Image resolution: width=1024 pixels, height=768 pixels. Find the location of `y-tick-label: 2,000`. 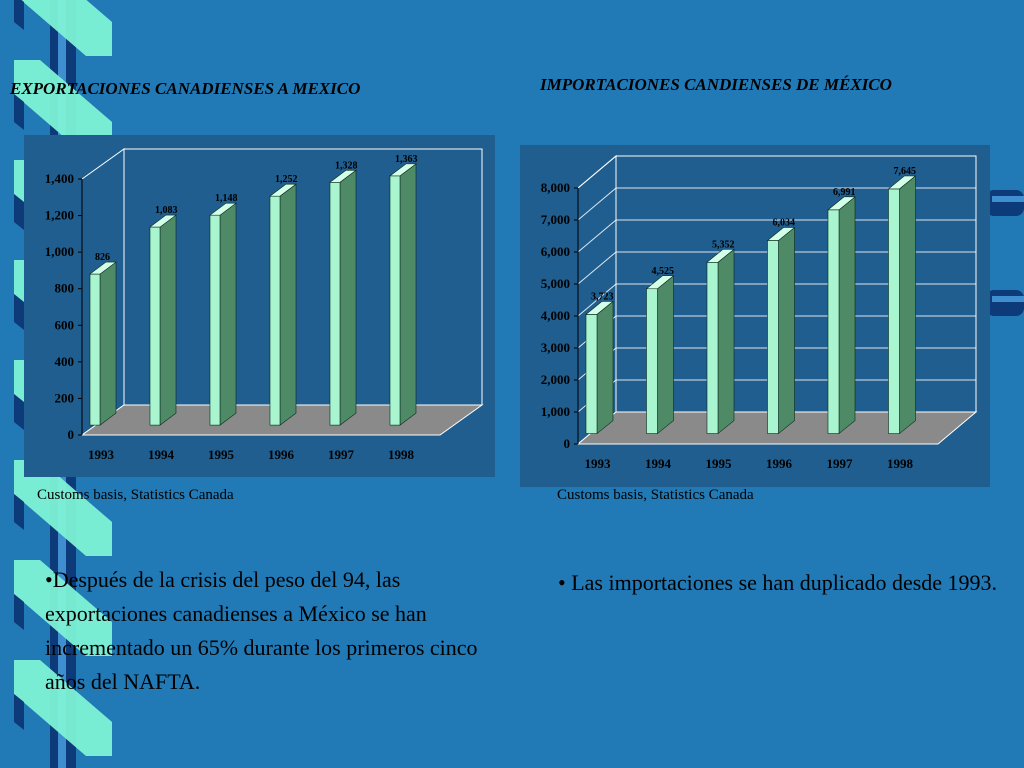

y-tick-label: 2,000 is located at coordinates (555, 379).